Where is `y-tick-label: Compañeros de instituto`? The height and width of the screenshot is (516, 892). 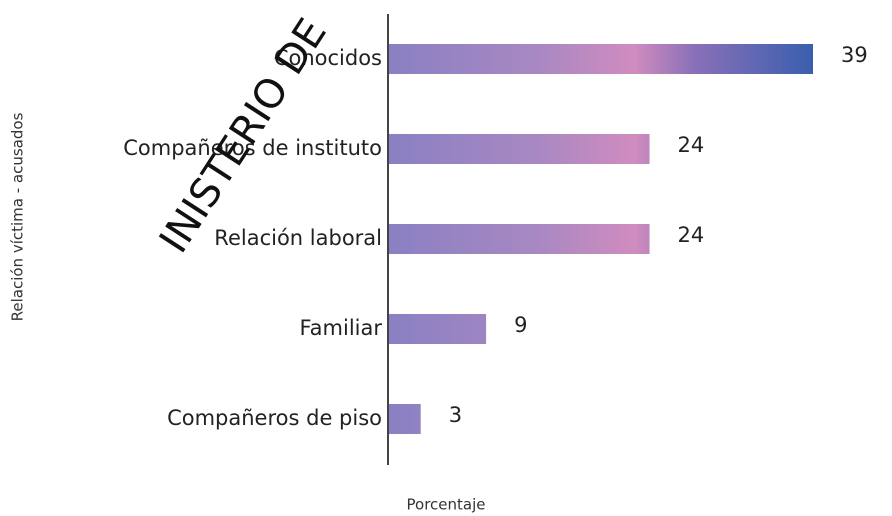 y-tick-label: Compañeros de instituto is located at coordinates (252, 148).